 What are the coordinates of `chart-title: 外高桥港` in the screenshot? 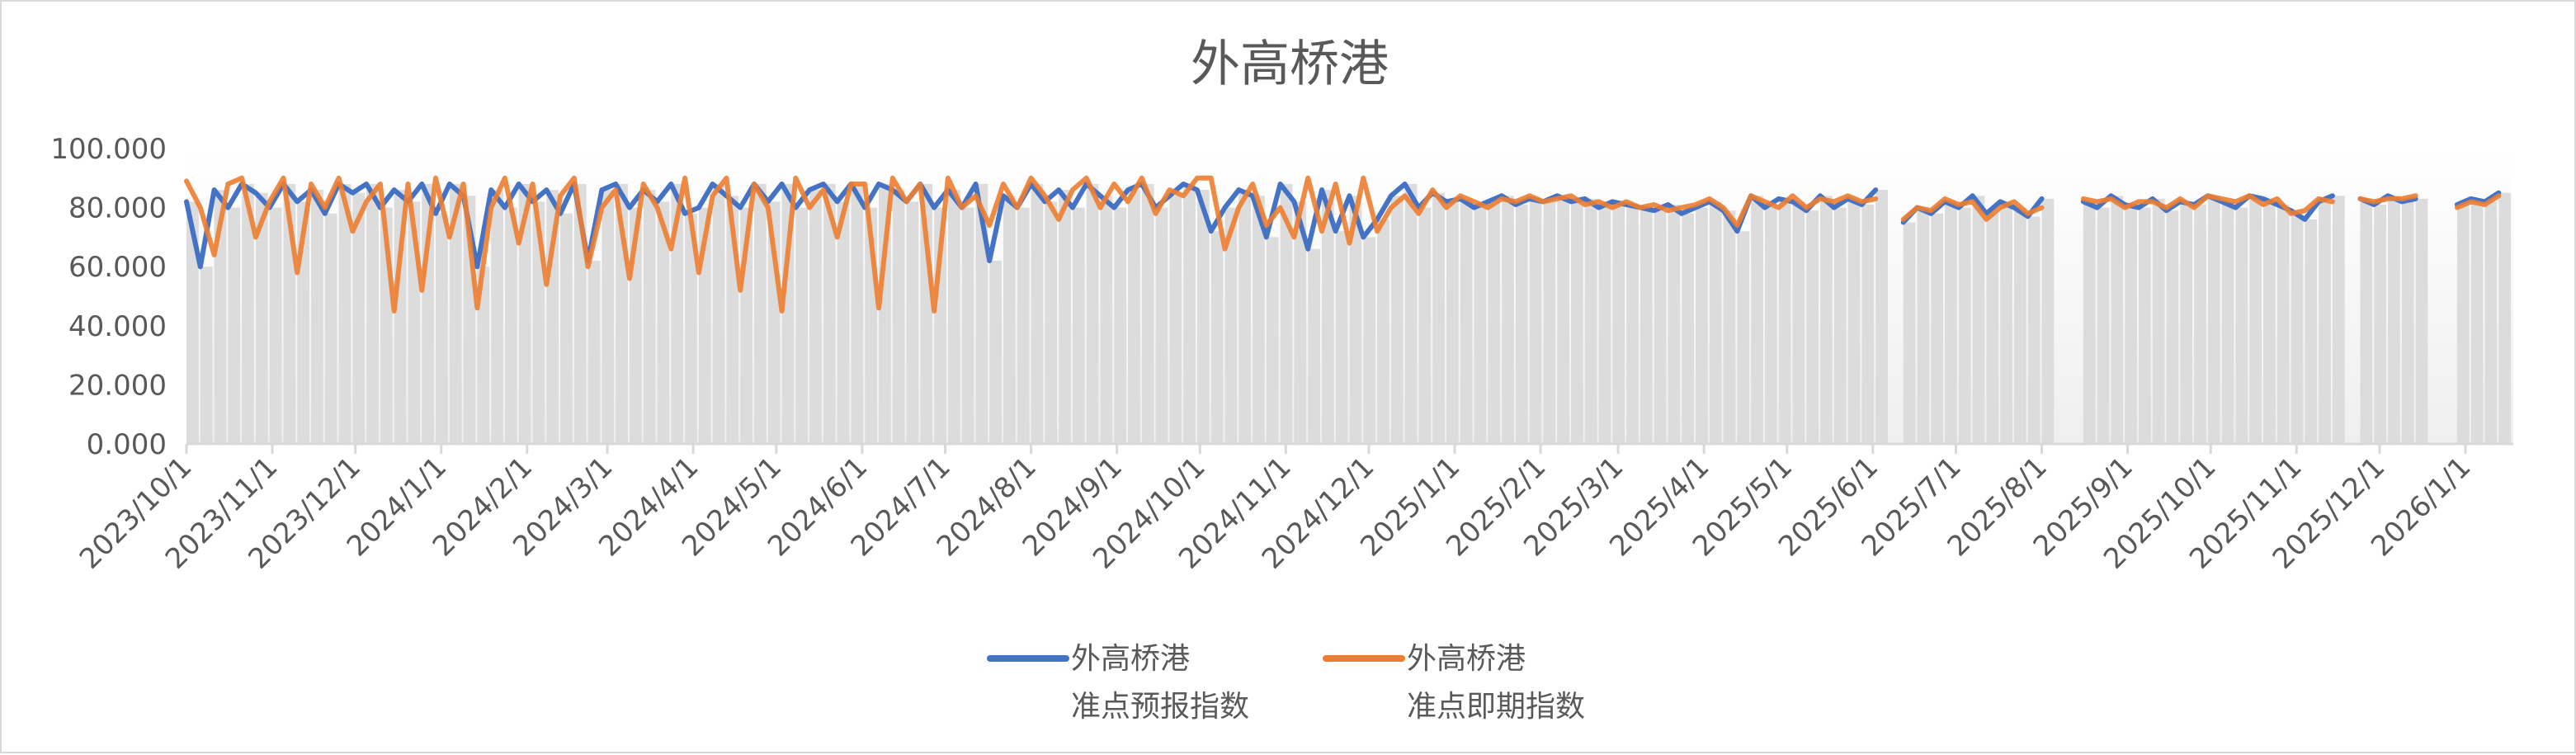 It's located at (1290, 64).